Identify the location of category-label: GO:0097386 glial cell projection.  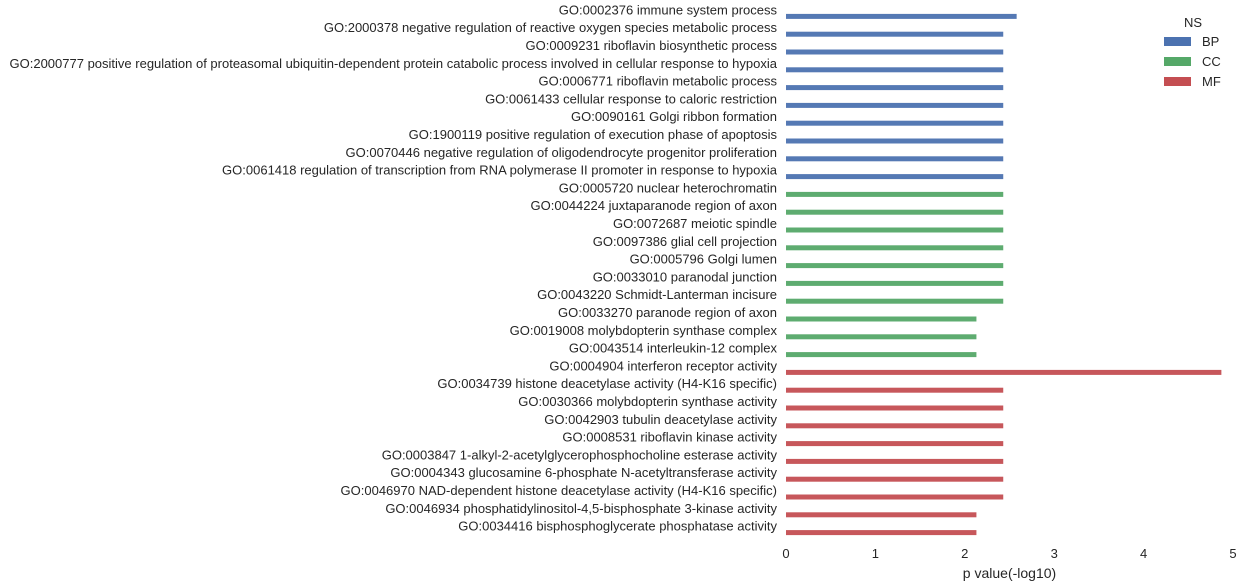
(685, 241).